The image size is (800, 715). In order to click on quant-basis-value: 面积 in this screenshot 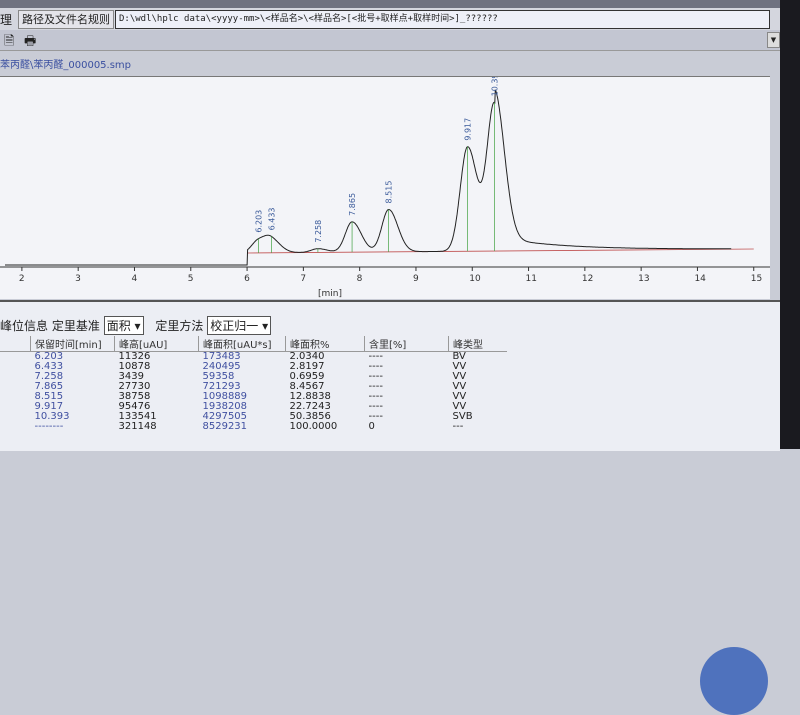, I will do `click(118, 326)`.